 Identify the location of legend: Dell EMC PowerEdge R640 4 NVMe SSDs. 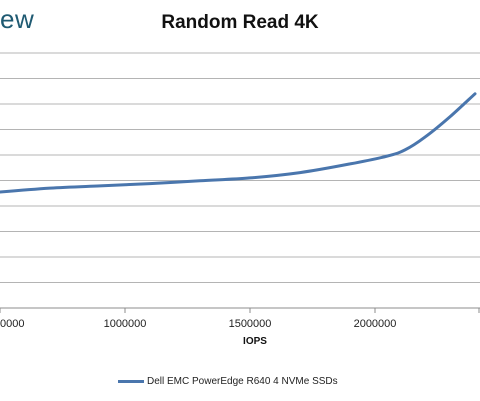
(228, 381).